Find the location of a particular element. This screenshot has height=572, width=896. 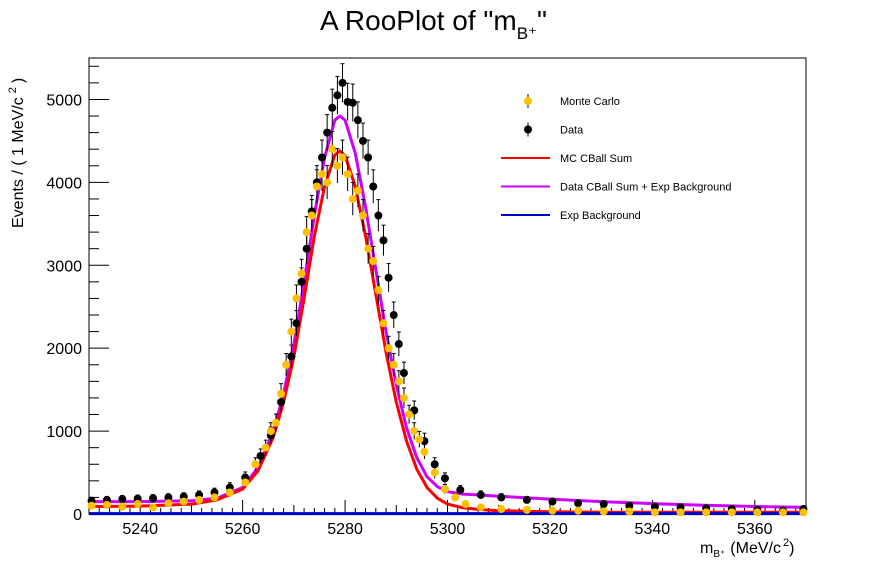

legend-label: Data is located at coordinates (572, 131).